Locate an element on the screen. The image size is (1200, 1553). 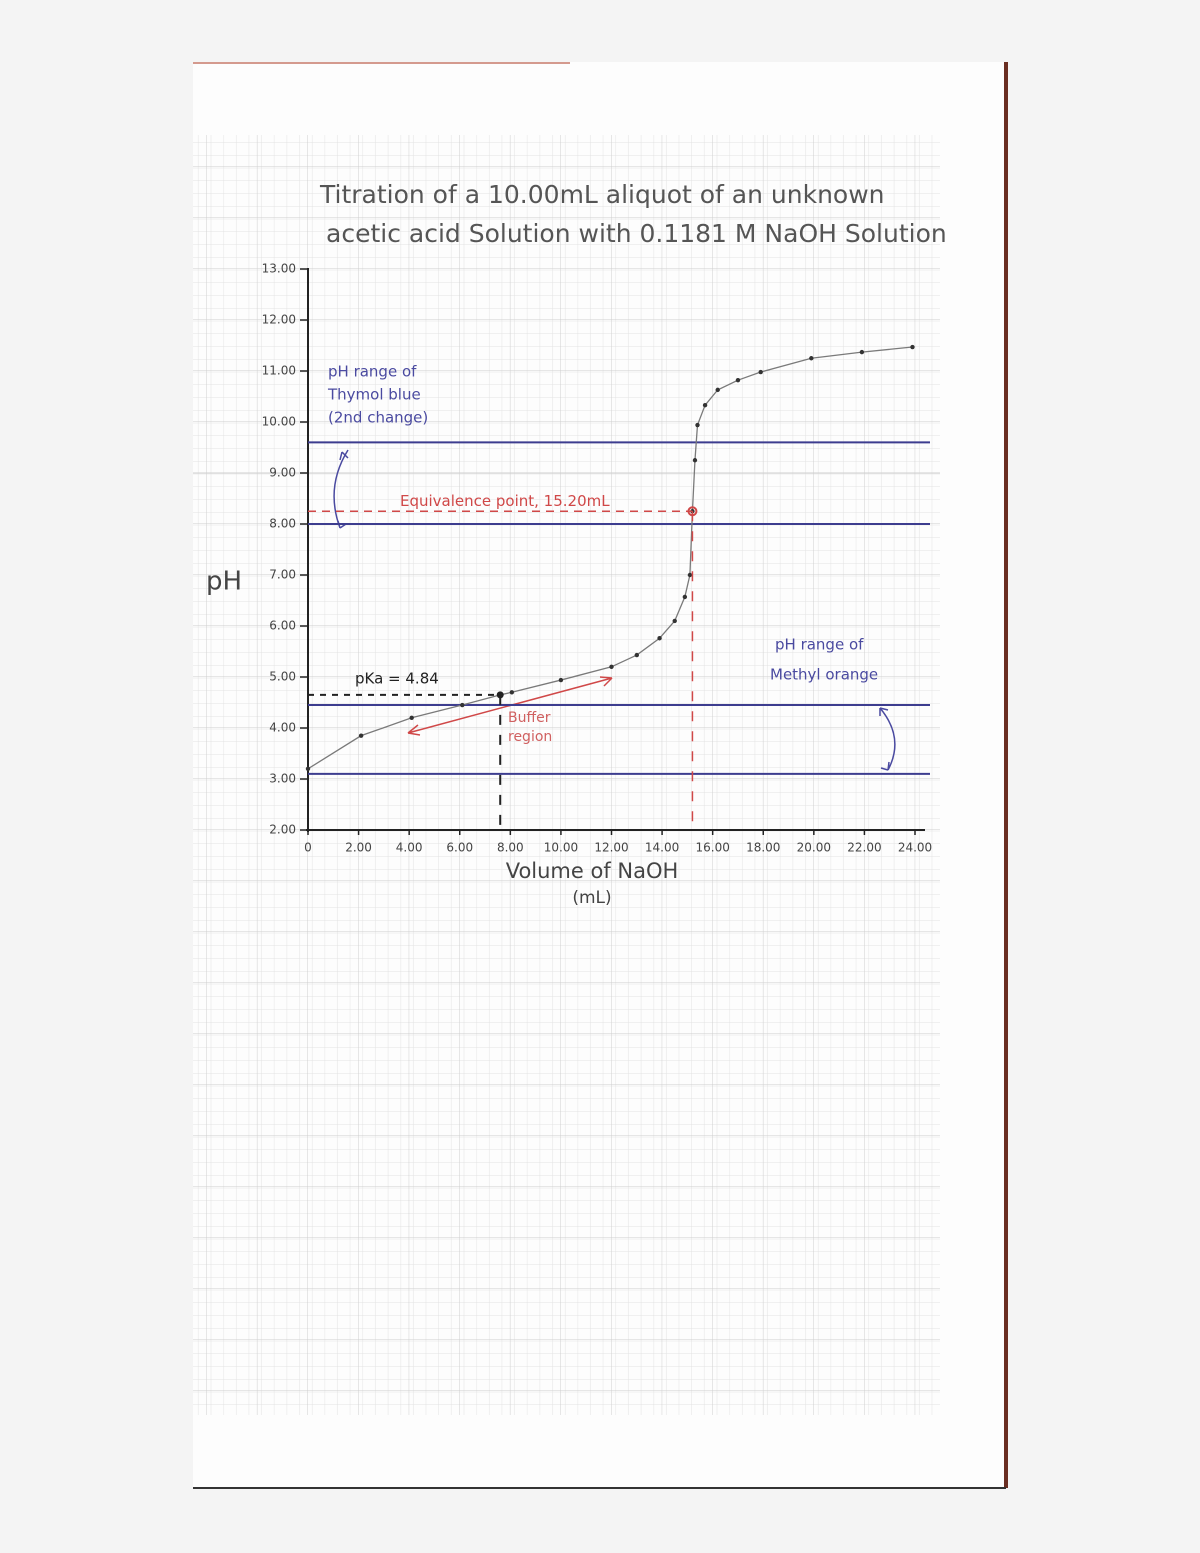
y-tick-label: 8.00 is located at coordinates (282, 524).